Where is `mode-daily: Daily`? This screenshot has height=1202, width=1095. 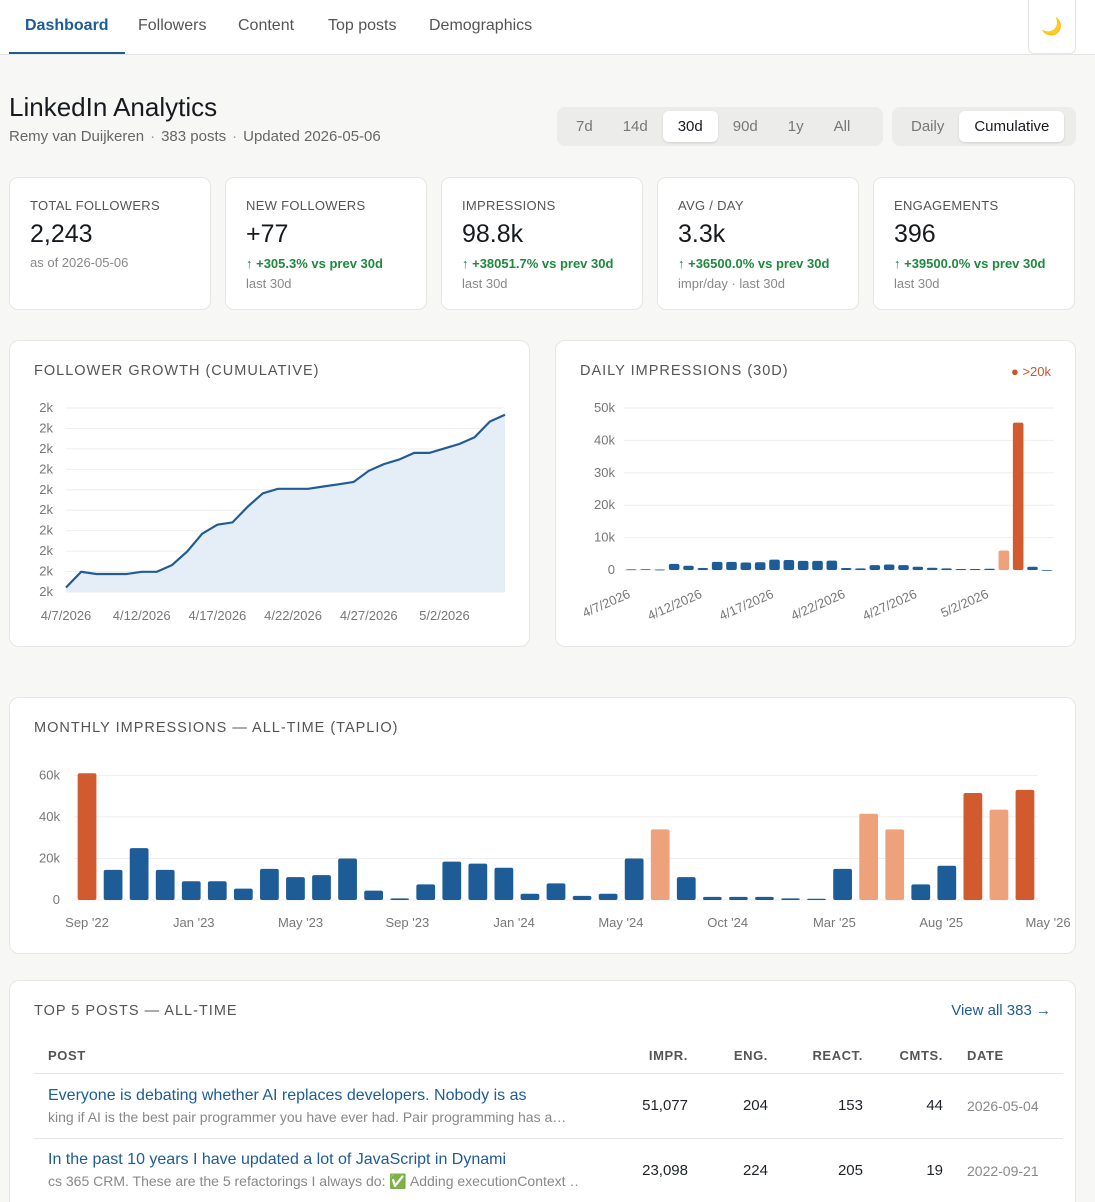 mode-daily: Daily is located at coordinates (928, 126).